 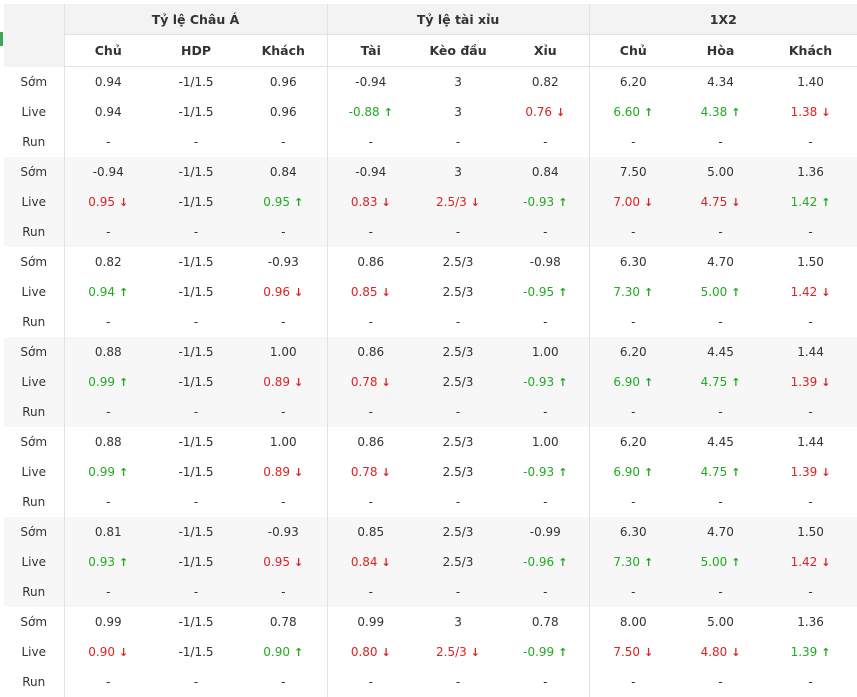 What do you see at coordinates (545, 472) in the screenshot?
I see `live-odds-cell: -0.93↑` at bounding box center [545, 472].